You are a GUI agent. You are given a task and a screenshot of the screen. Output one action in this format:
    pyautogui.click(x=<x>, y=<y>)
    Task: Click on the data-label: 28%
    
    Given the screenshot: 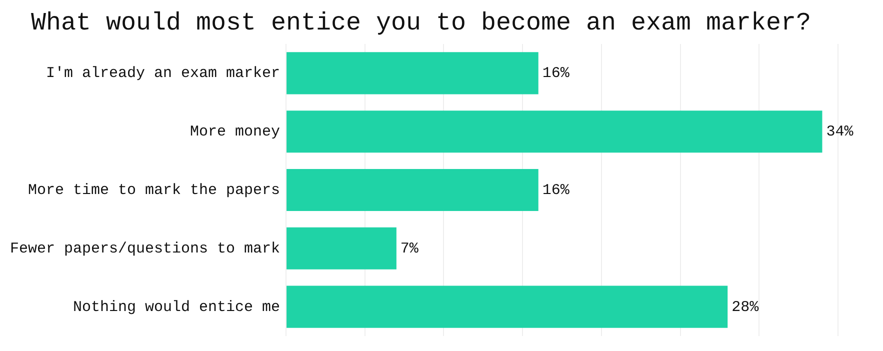 What is the action you would take?
    pyautogui.click(x=746, y=307)
    